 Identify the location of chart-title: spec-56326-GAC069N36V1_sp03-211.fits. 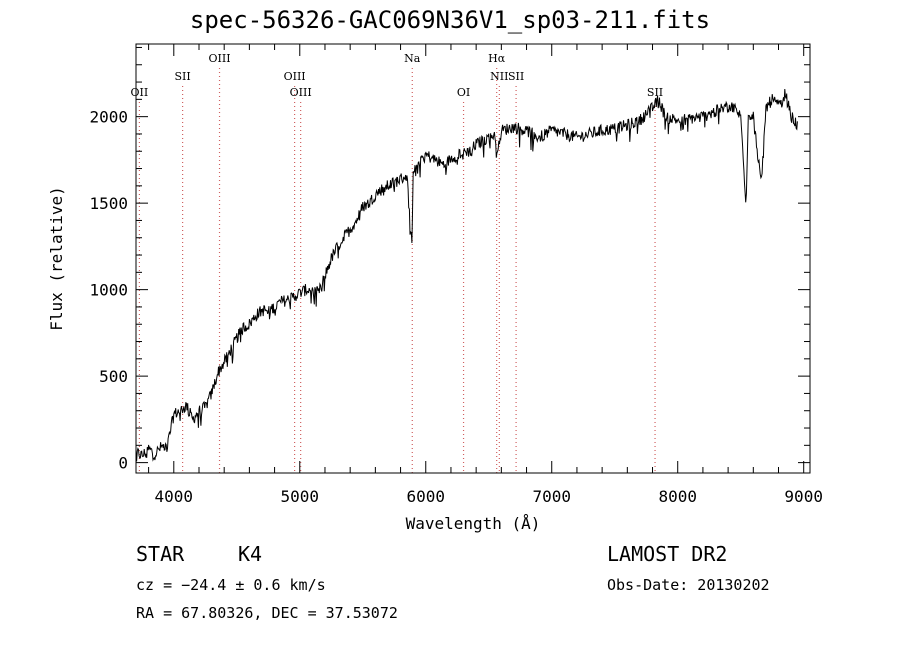
(450, 20).